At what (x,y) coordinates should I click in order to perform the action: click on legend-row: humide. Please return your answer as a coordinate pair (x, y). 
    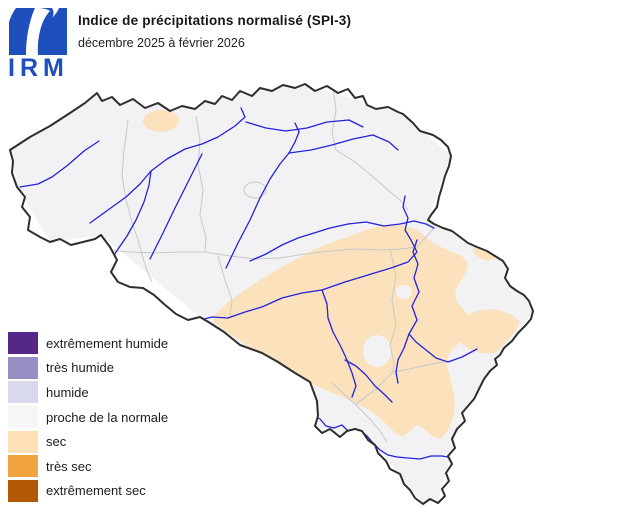
    Looking at the image, I should click on (88, 392).